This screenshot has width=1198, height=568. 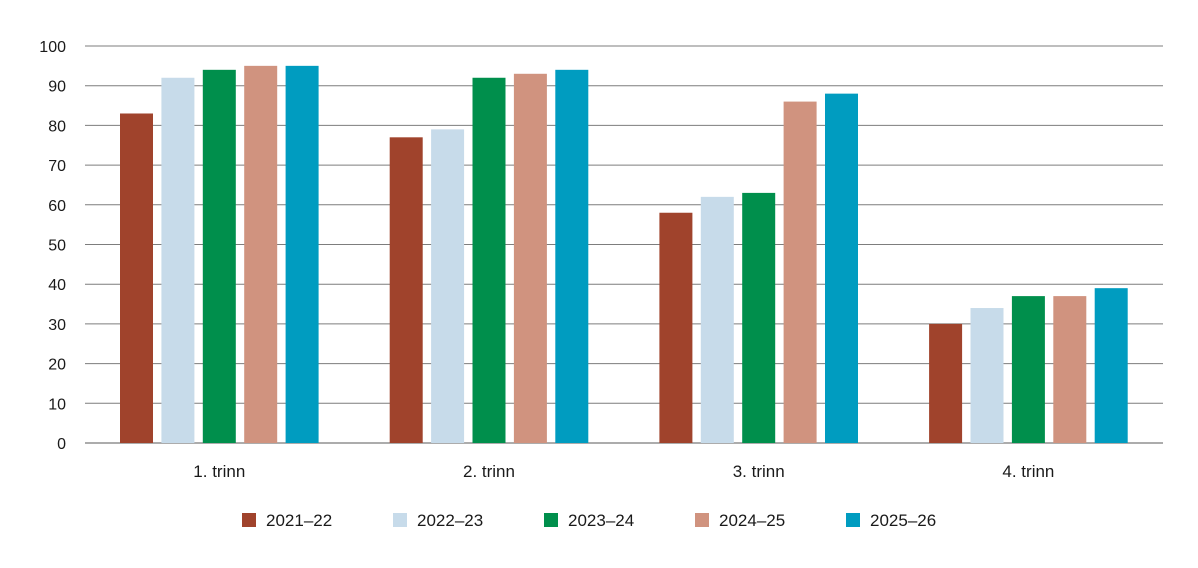 I want to click on y-tick-label: 30, so click(x=57, y=325).